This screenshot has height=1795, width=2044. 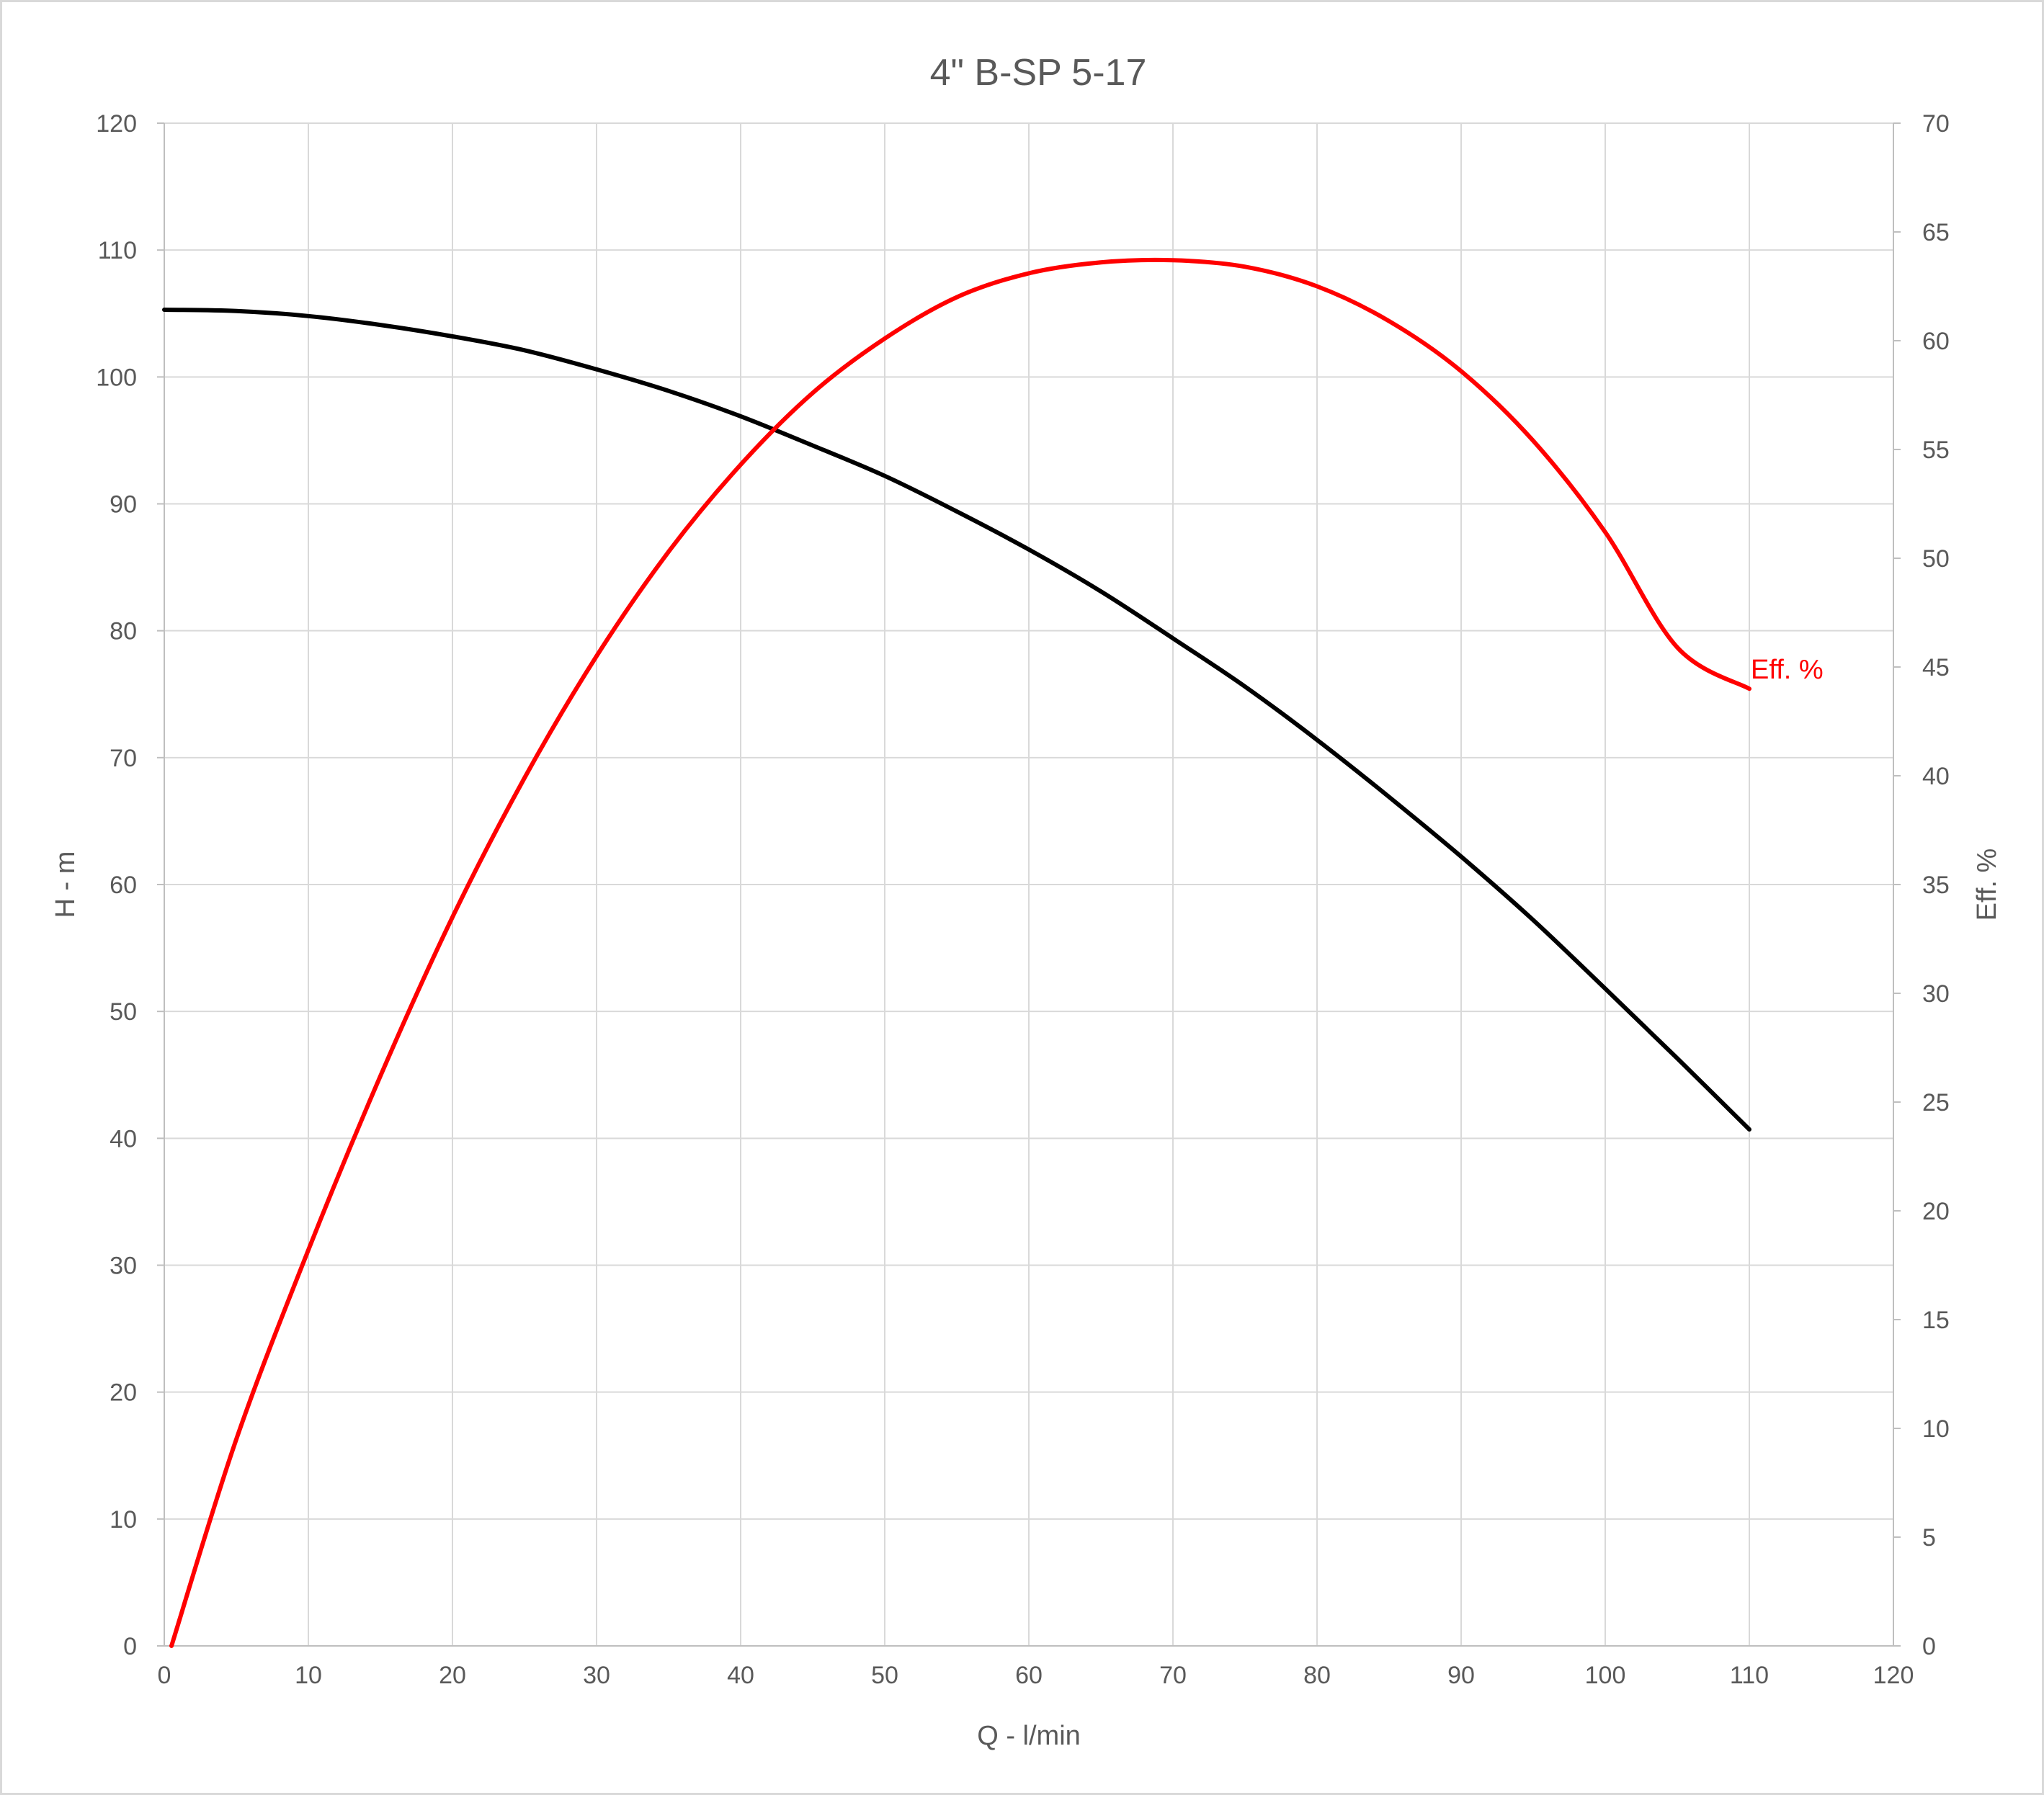 I want to click on y-tick-label: 80, so click(x=123, y=631).